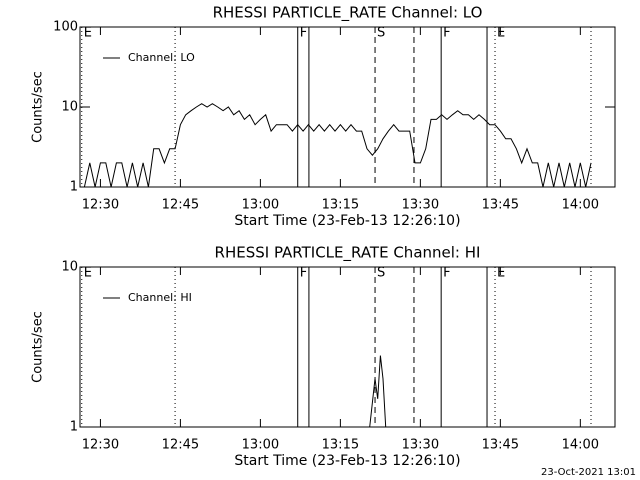 This screenshot has height=480, width=640. I want to click on legend-label: Channel: LO, so click(161, 57).